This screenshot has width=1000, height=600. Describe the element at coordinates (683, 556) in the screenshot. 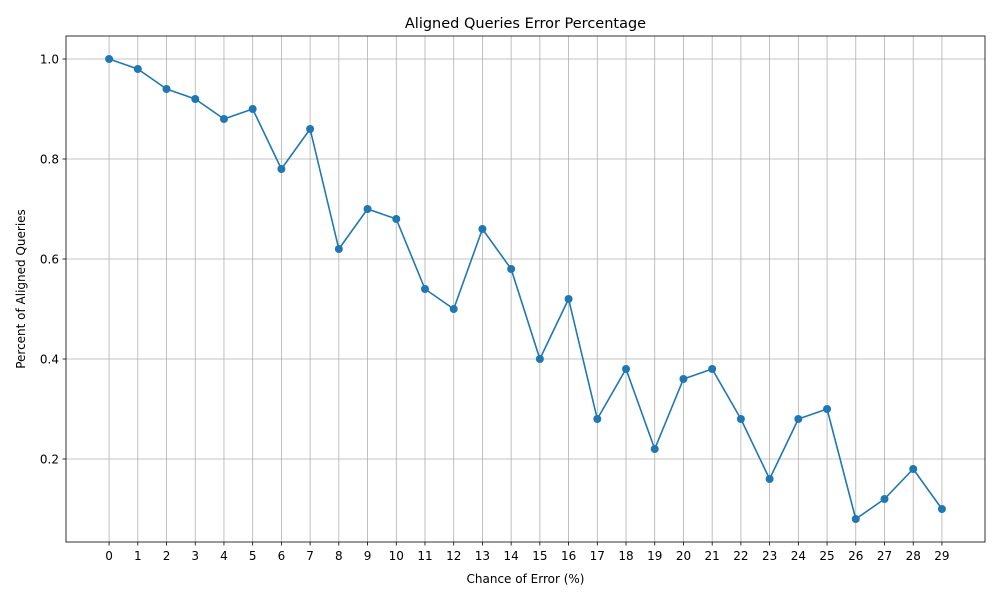

I see `x-tick-label: 20` at that location.